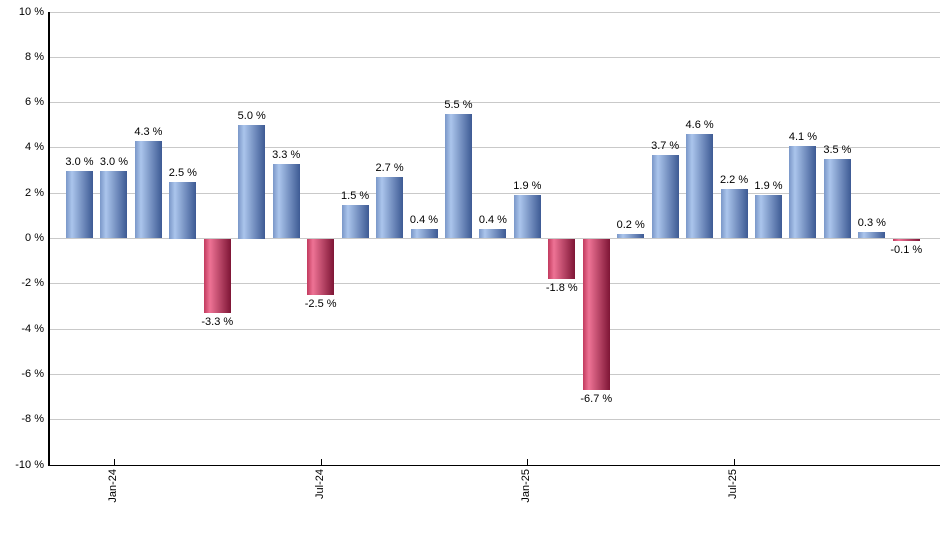  I want to click on x-axis-tick-label: Jul-25, so click(733, 484).